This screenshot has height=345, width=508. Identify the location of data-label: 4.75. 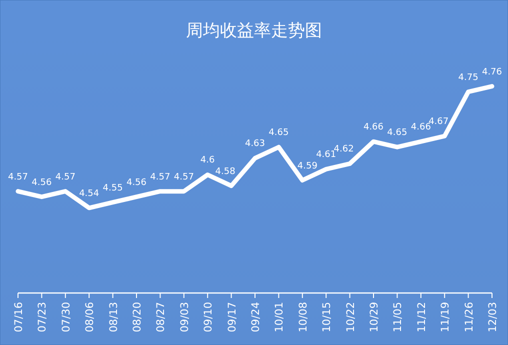
(468, 77).